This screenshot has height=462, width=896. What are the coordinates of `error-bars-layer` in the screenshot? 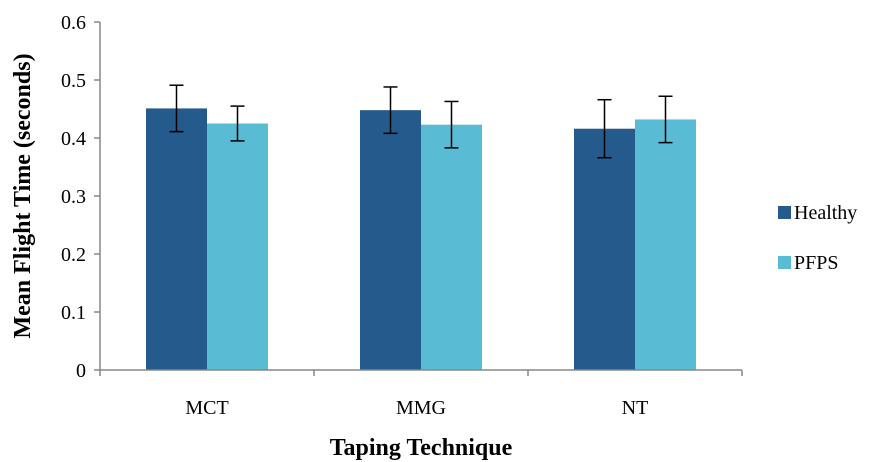 It's located at (421, 121).